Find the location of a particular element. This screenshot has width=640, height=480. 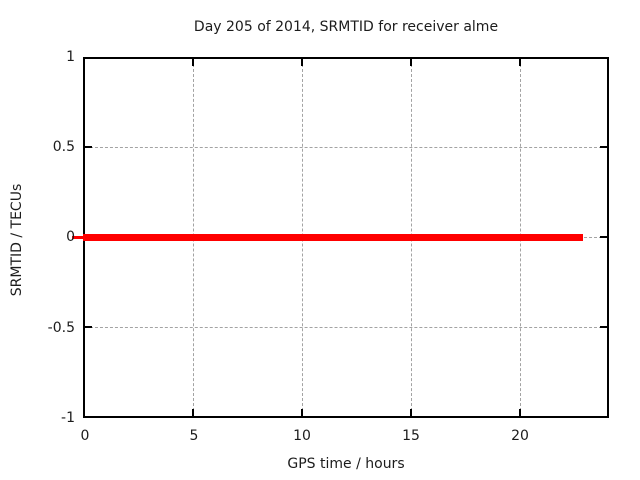

y-tick-mark-left--0.5 is located at coordinates (88, 327).